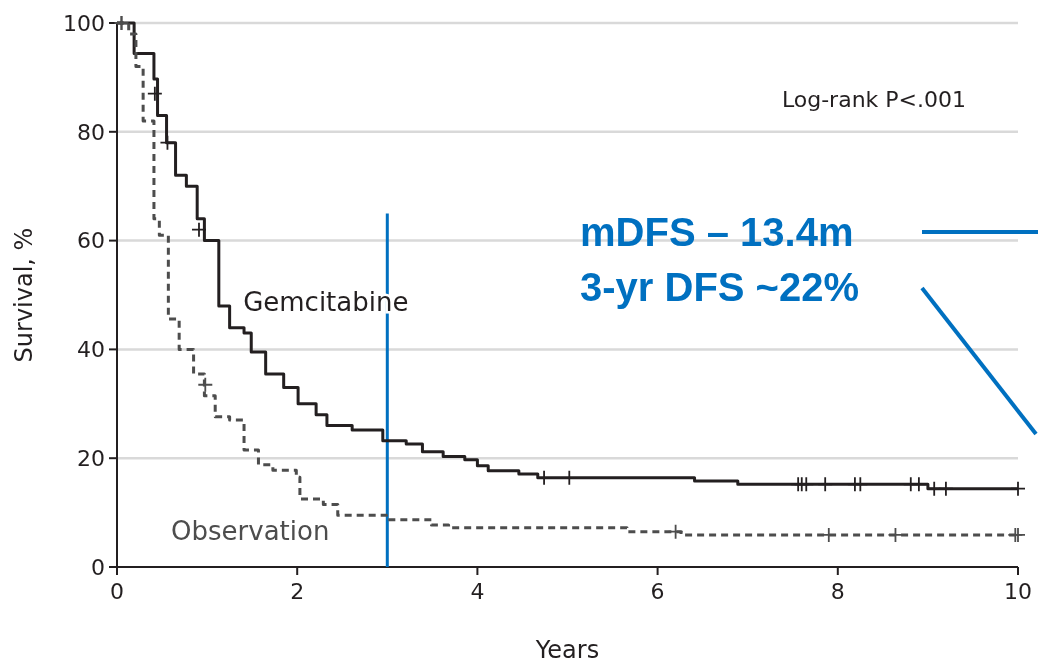 The height and width of the screenshot is (663, 1038). Describe the element at coordinates (477, 591) in the screenshot. I see `x-tick-label: 4` at that location.